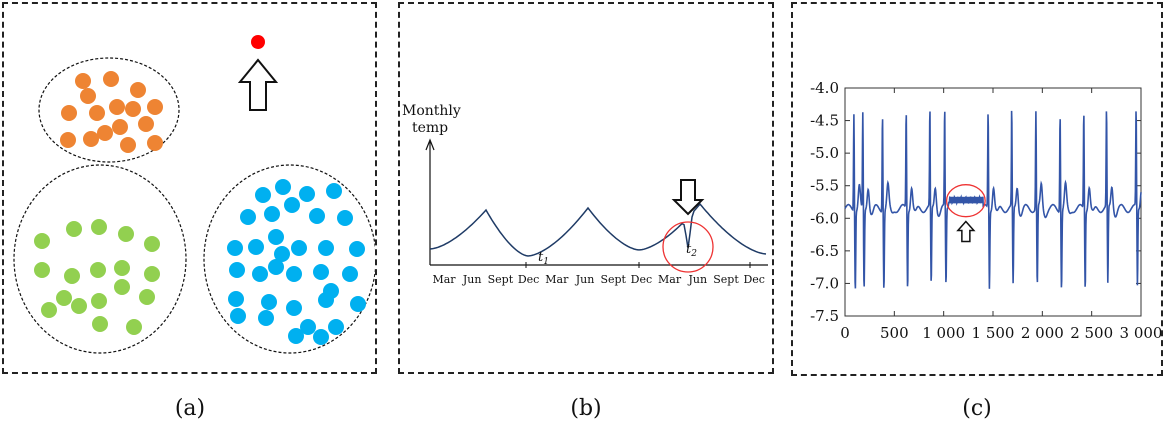 The image size is (1168, 445). What do you see at coordinates (824, 283) in the screenshot?
I see `y-tick-label: -7.0` at bounding box center [824, 283].